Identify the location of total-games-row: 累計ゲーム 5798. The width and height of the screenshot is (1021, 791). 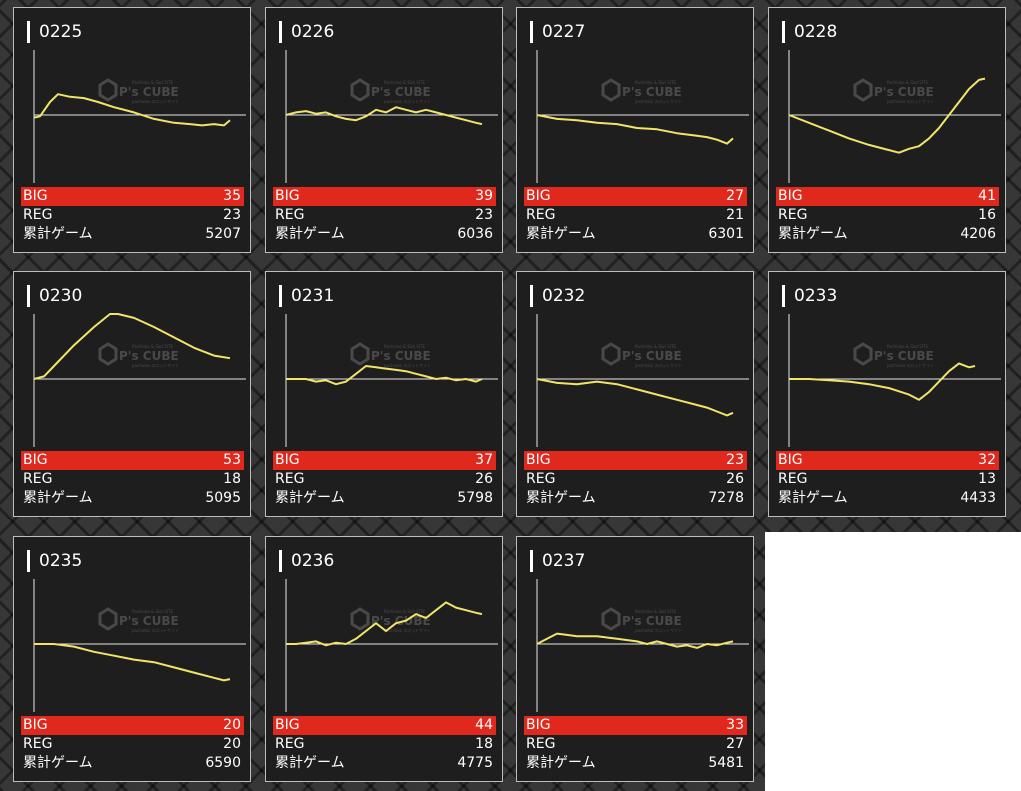
(384, 498).